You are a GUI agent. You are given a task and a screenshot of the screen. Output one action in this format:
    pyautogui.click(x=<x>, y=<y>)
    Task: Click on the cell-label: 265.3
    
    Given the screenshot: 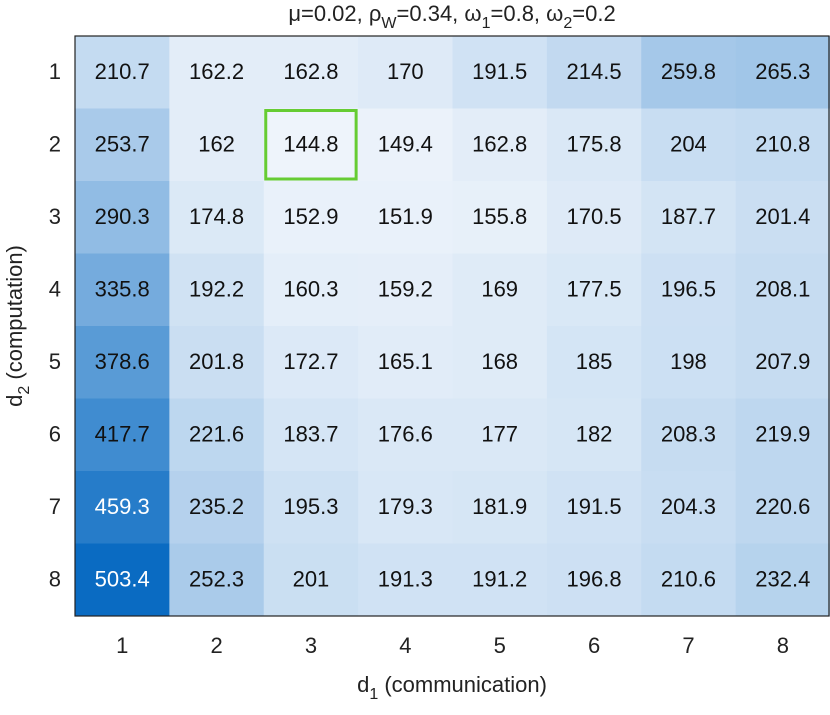 What is the action you would take?
    pyautogui.click(x=782, y=71)
    